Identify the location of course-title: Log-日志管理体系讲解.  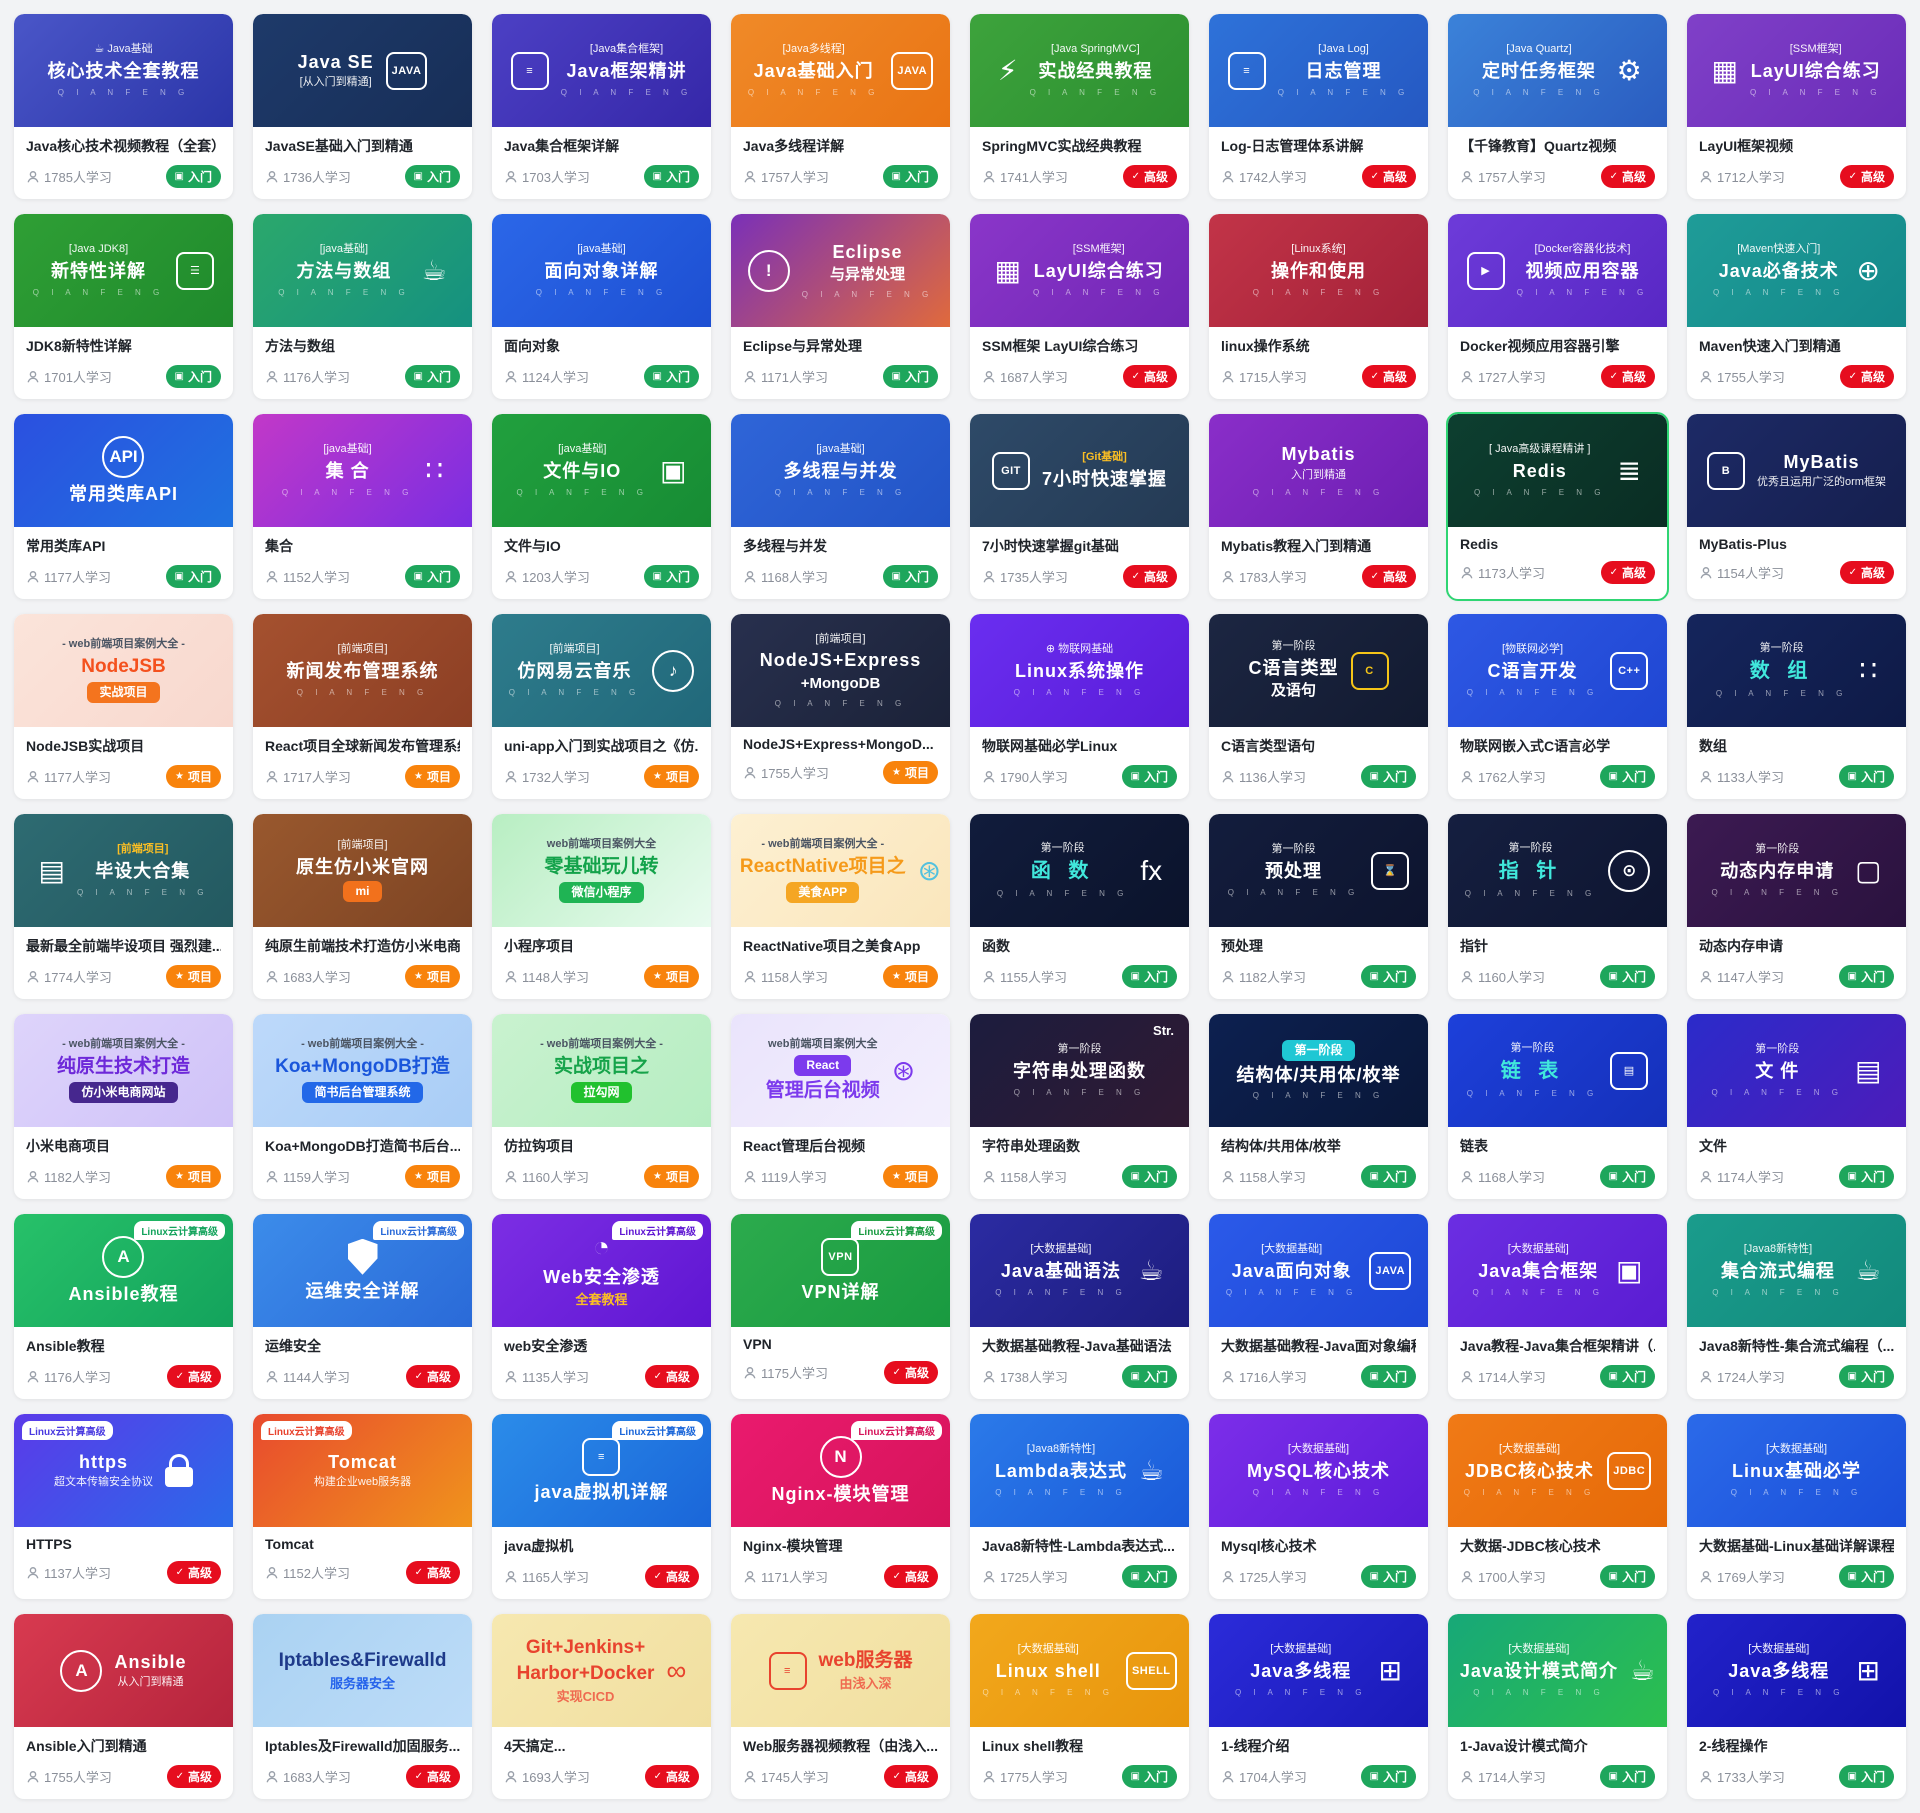
(1292, 146).